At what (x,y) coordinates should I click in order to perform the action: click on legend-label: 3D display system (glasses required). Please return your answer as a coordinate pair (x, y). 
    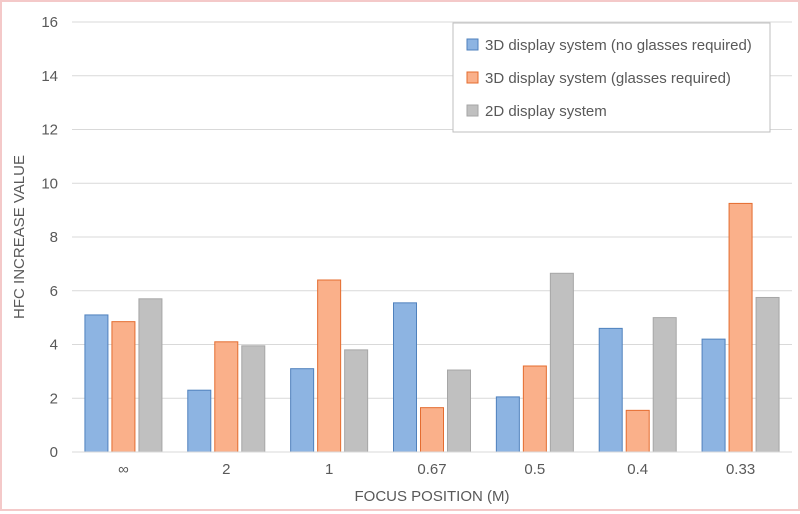
    Looking at the image, I should click on (608, 78).